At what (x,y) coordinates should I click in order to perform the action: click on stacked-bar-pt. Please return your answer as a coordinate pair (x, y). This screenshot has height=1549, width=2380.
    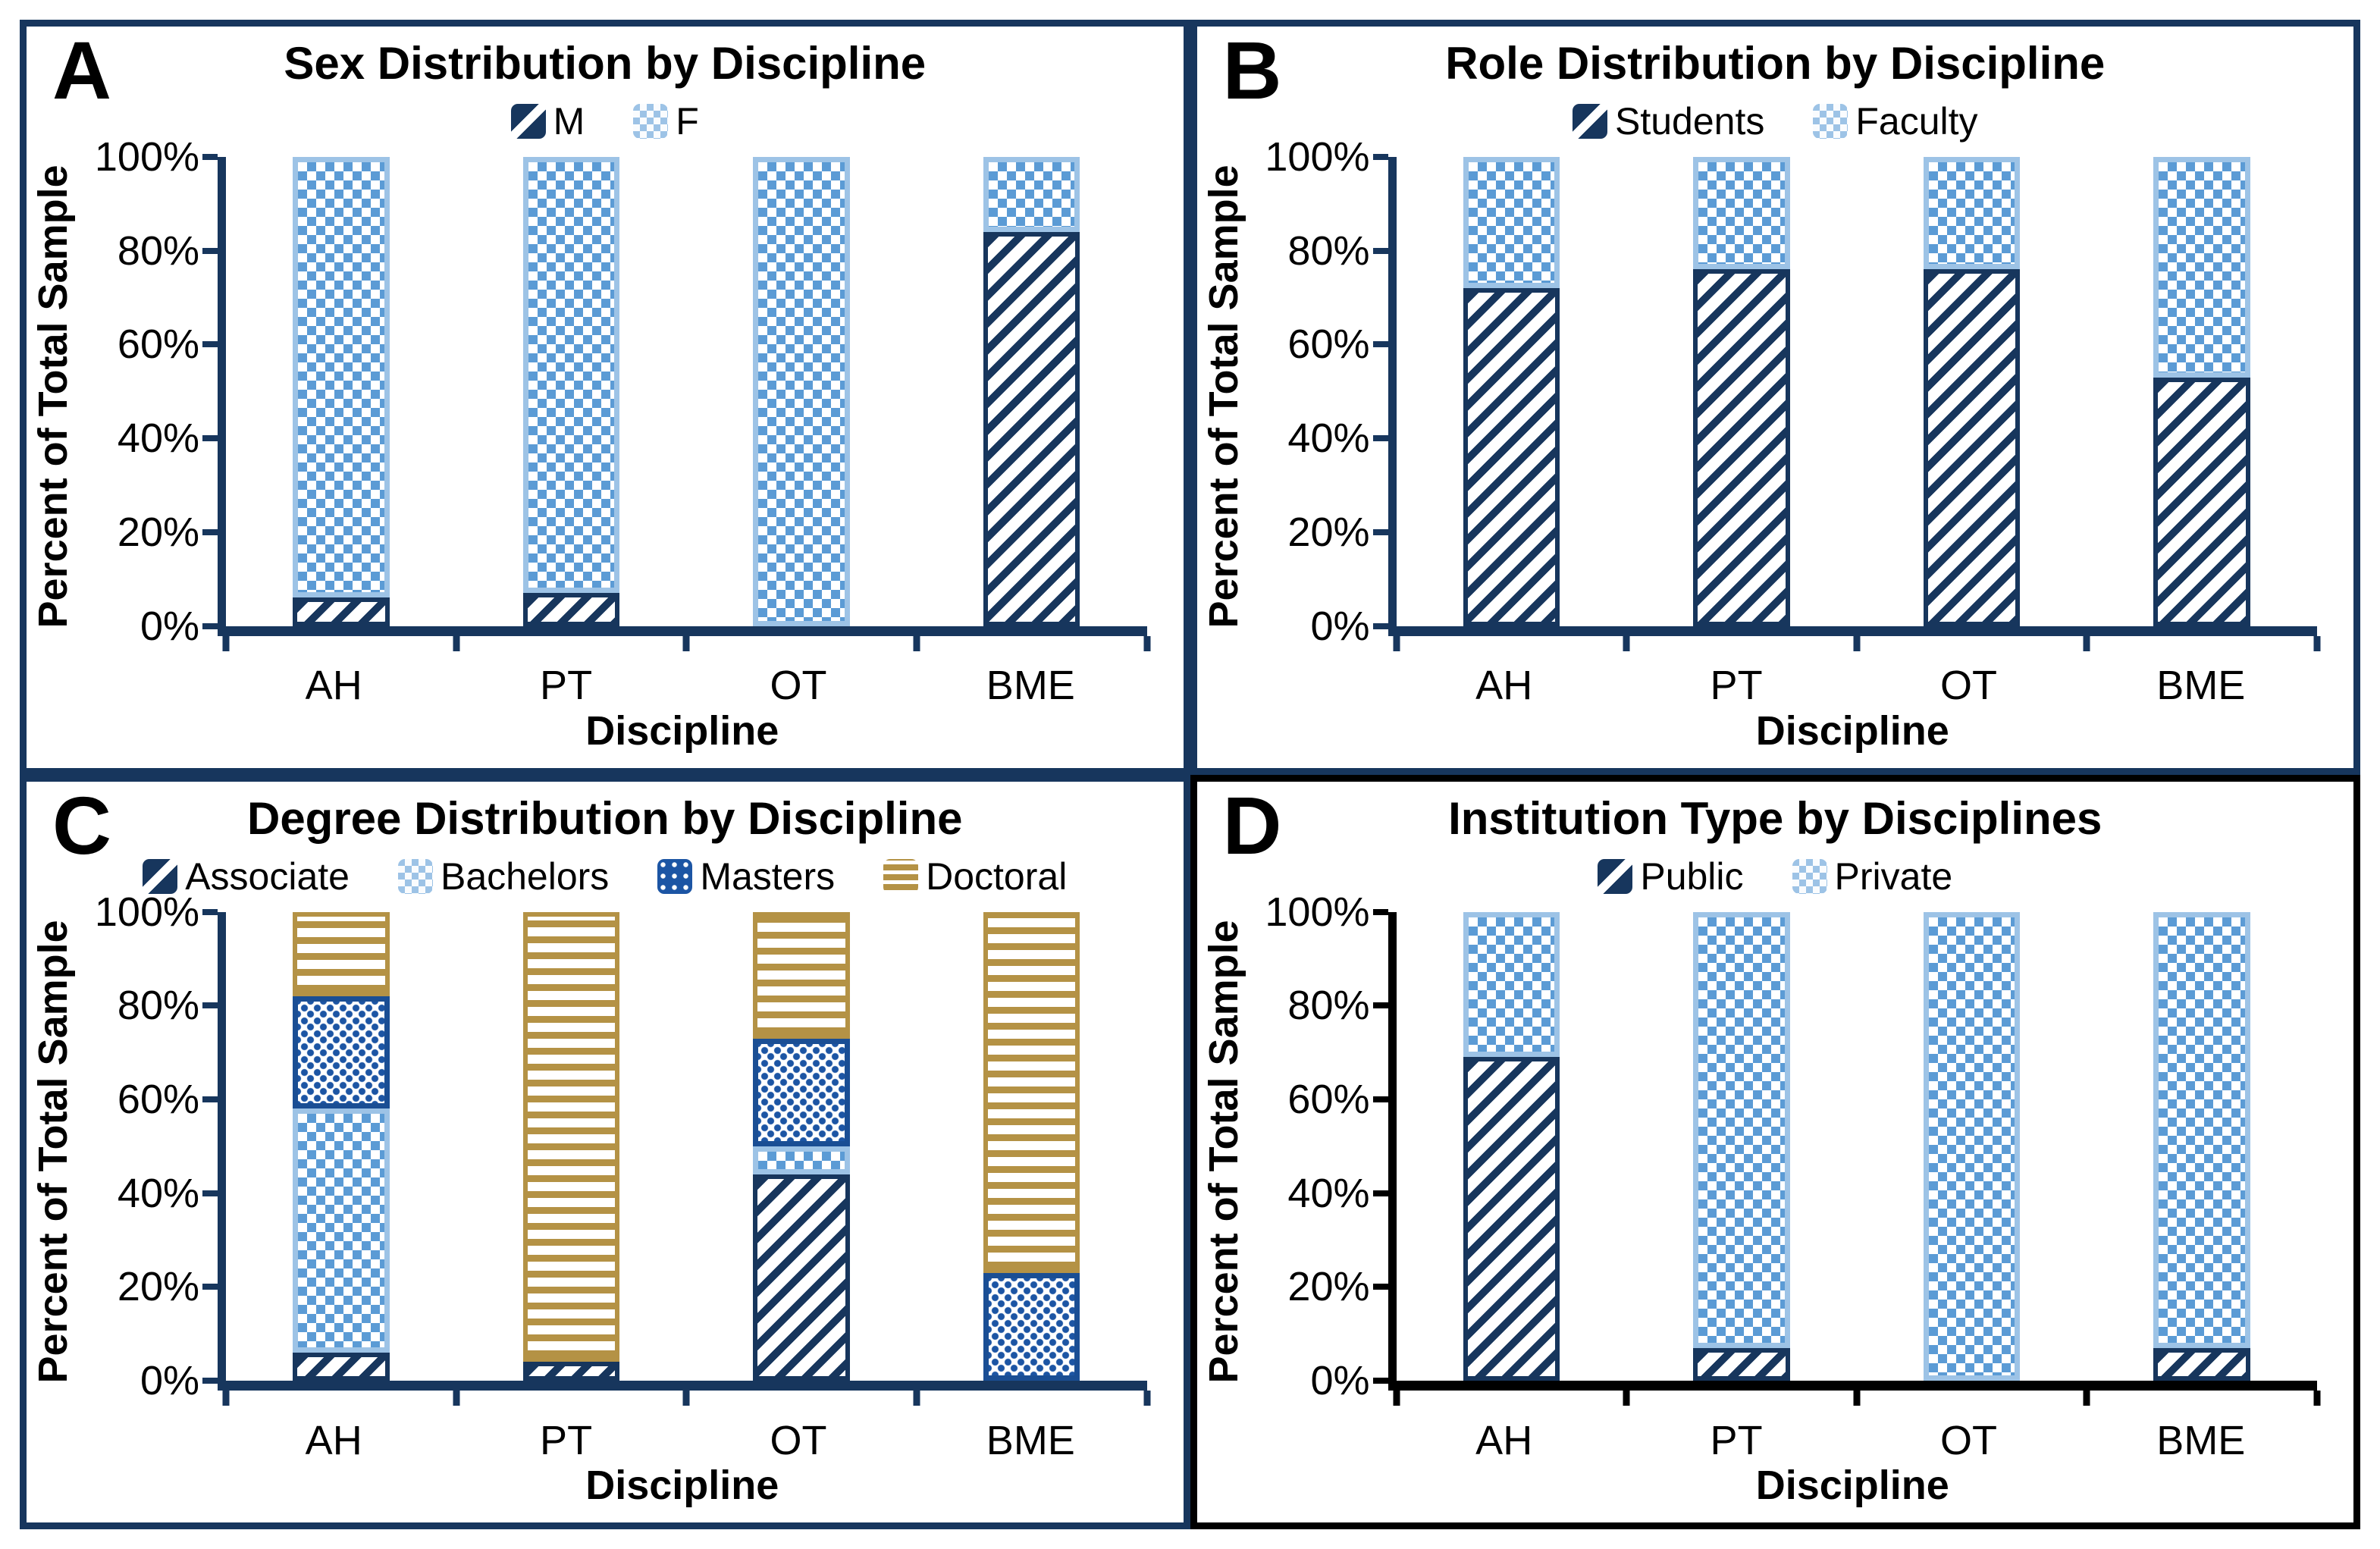
    Looking at the image, I should click on (1741, 391).